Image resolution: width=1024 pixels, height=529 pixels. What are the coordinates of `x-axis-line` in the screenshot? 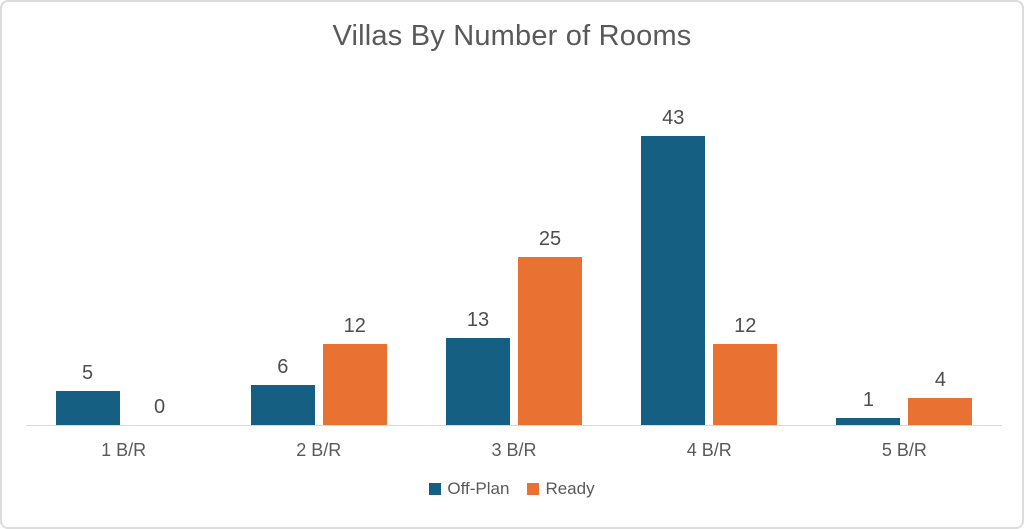 It's located at (514, 425).